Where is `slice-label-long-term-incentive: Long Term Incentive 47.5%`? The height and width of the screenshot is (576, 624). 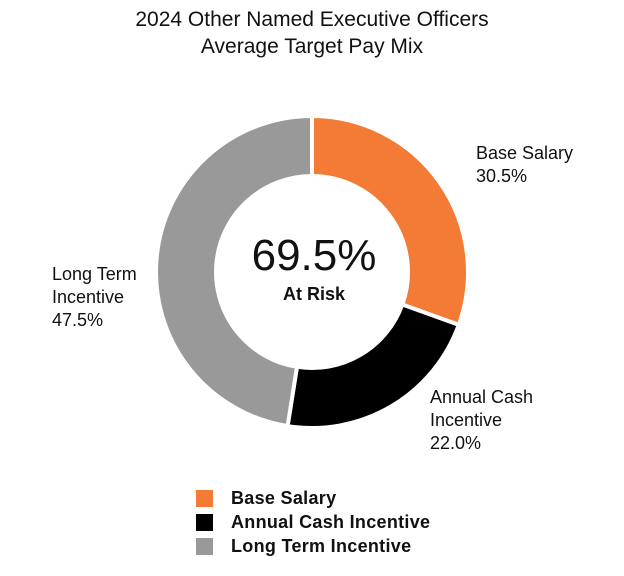 slice-label-long-term-incentive: Long Term Incentive 47.5% is located at coordinates (94, 297).